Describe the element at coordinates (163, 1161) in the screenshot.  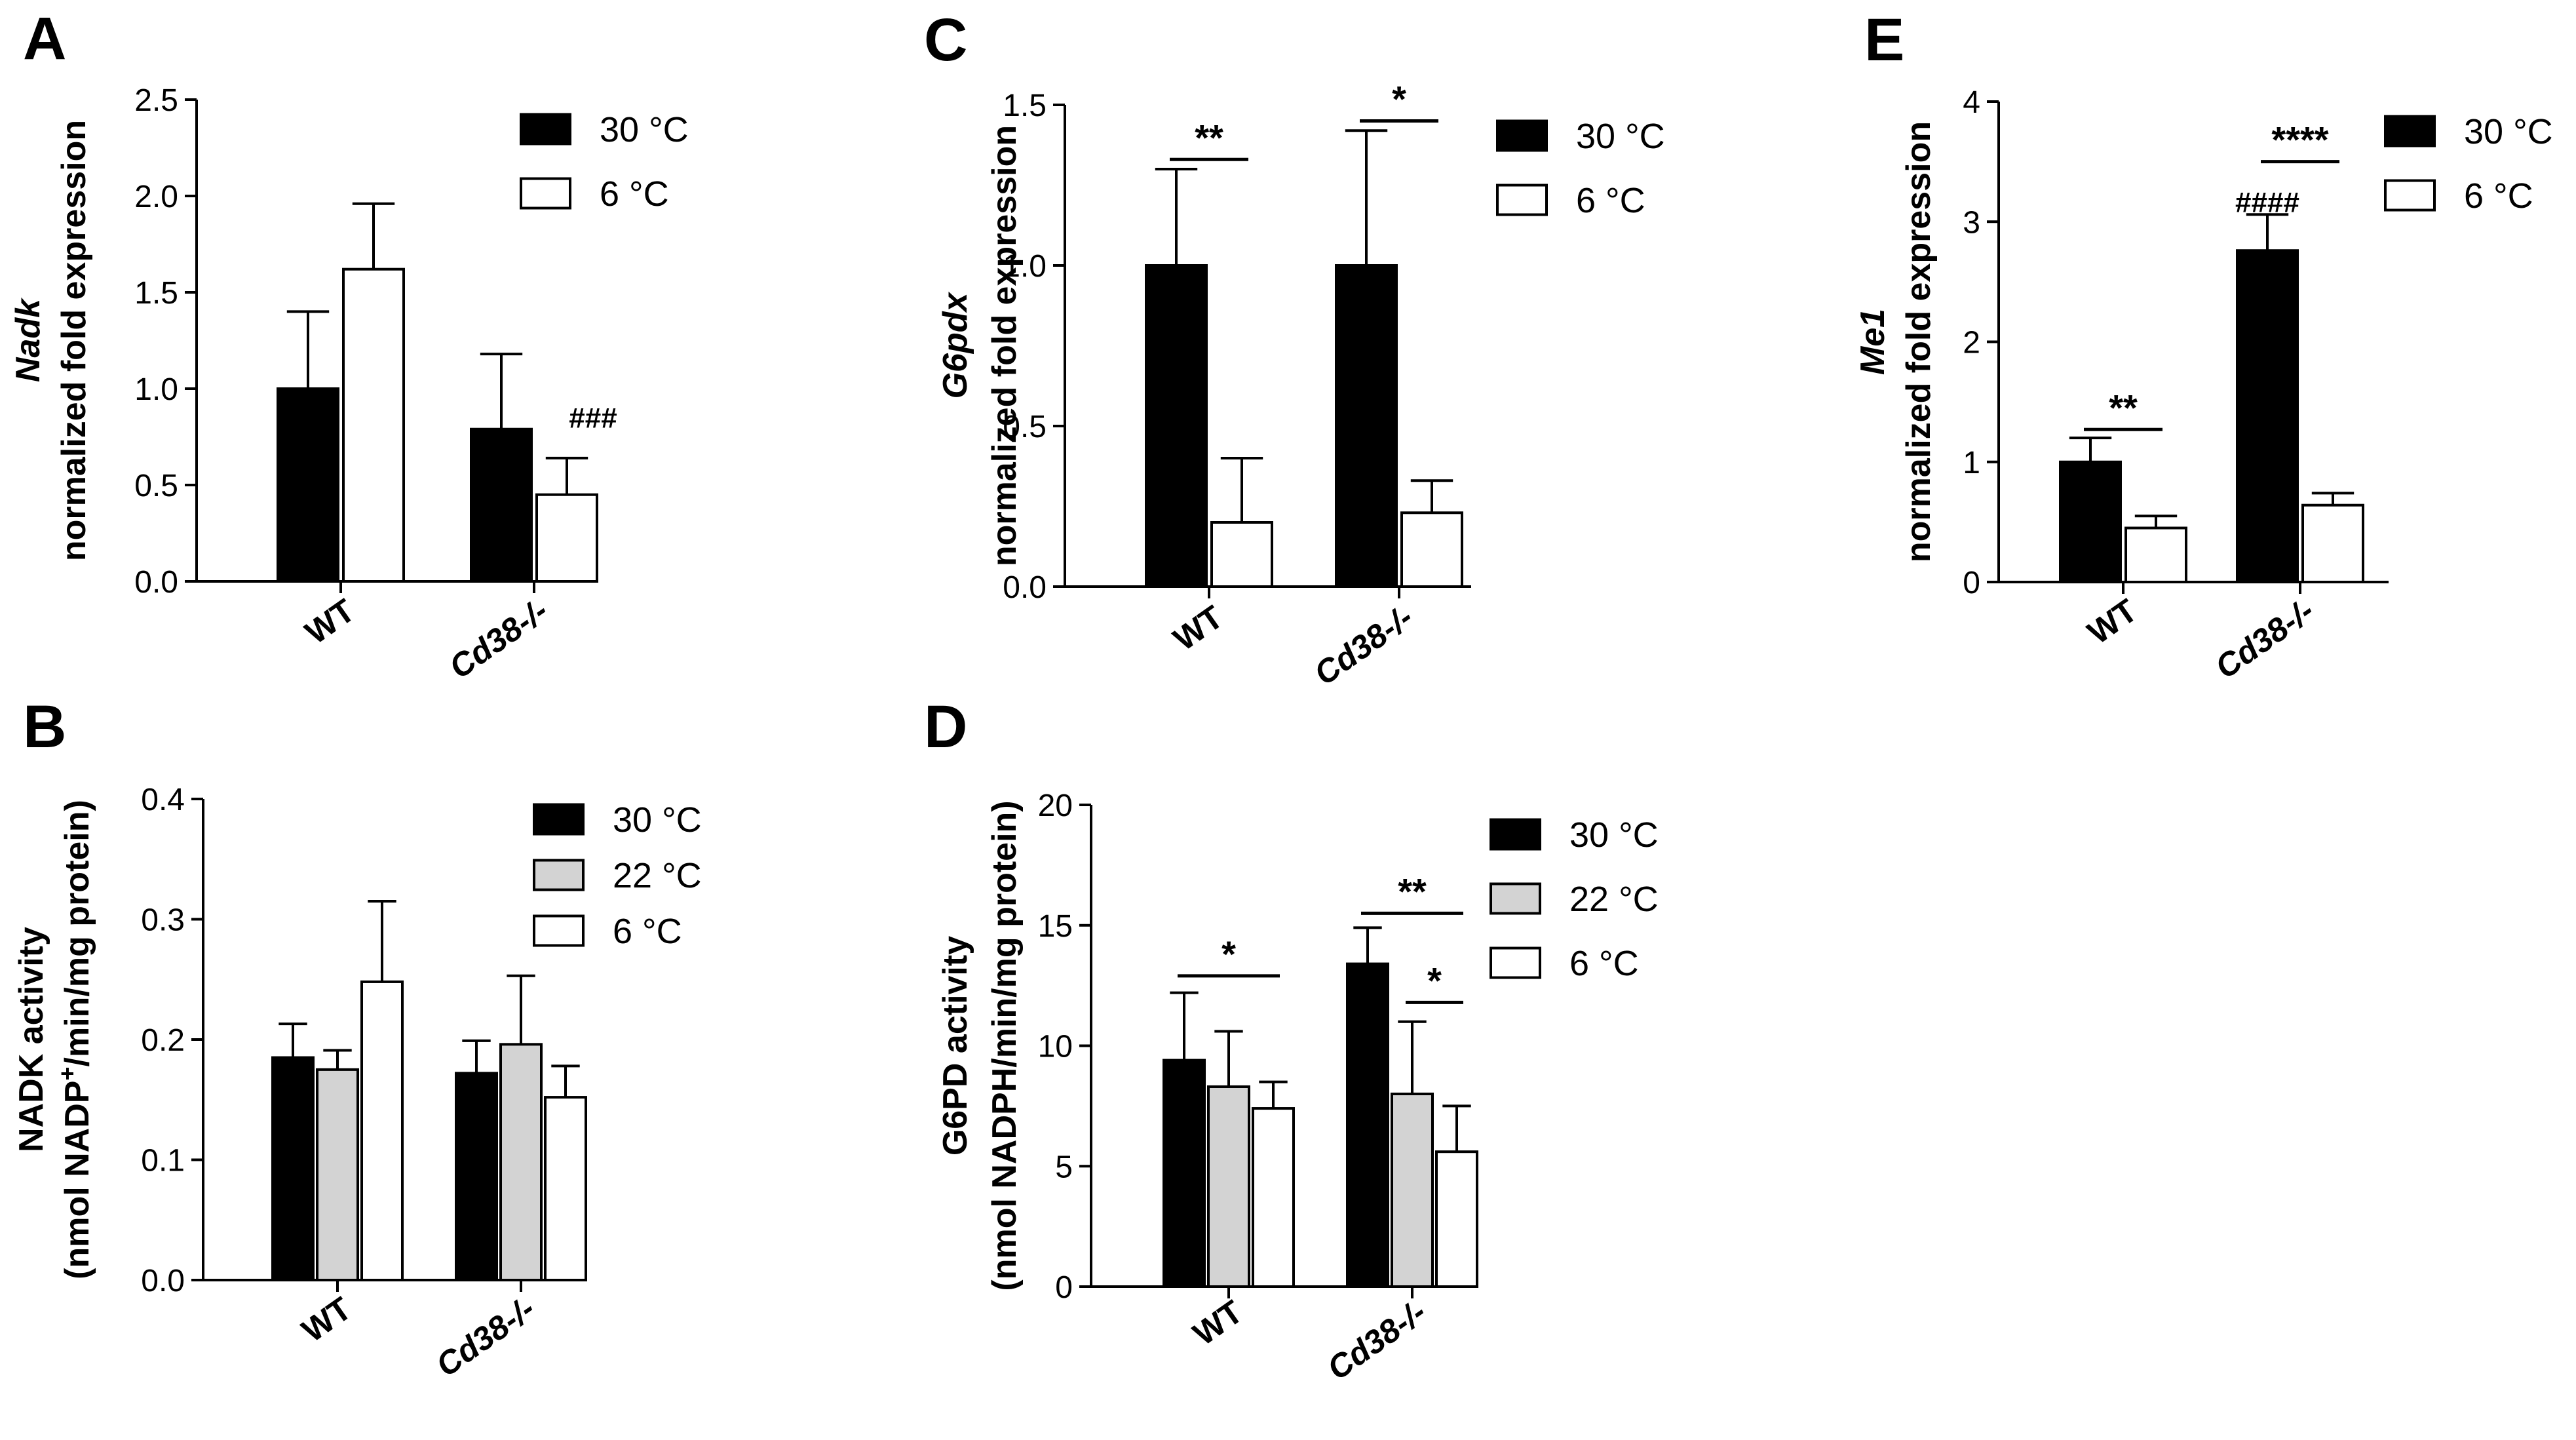
I see `y-tick-label: 0.1` at that location.